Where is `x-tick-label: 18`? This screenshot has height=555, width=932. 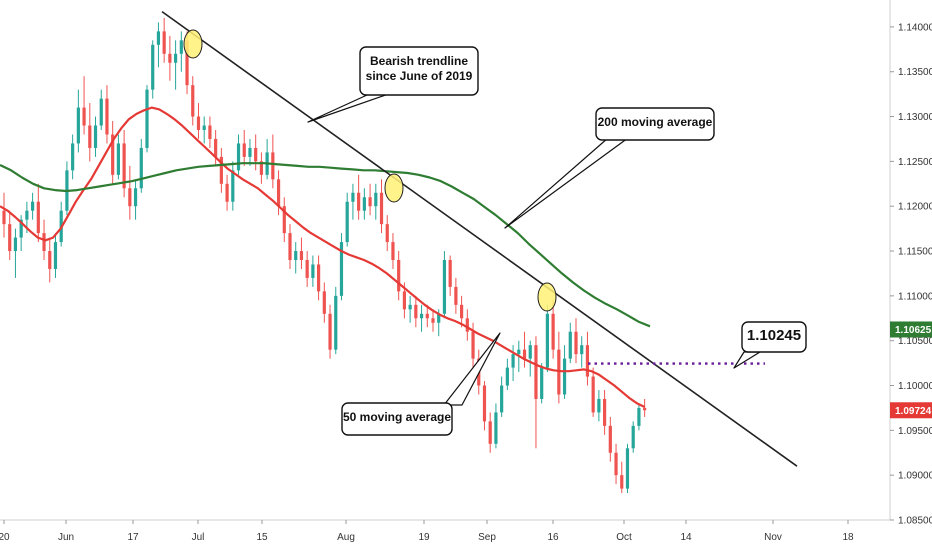 x-tick-label: 18 is located at coordinates (848, 537).